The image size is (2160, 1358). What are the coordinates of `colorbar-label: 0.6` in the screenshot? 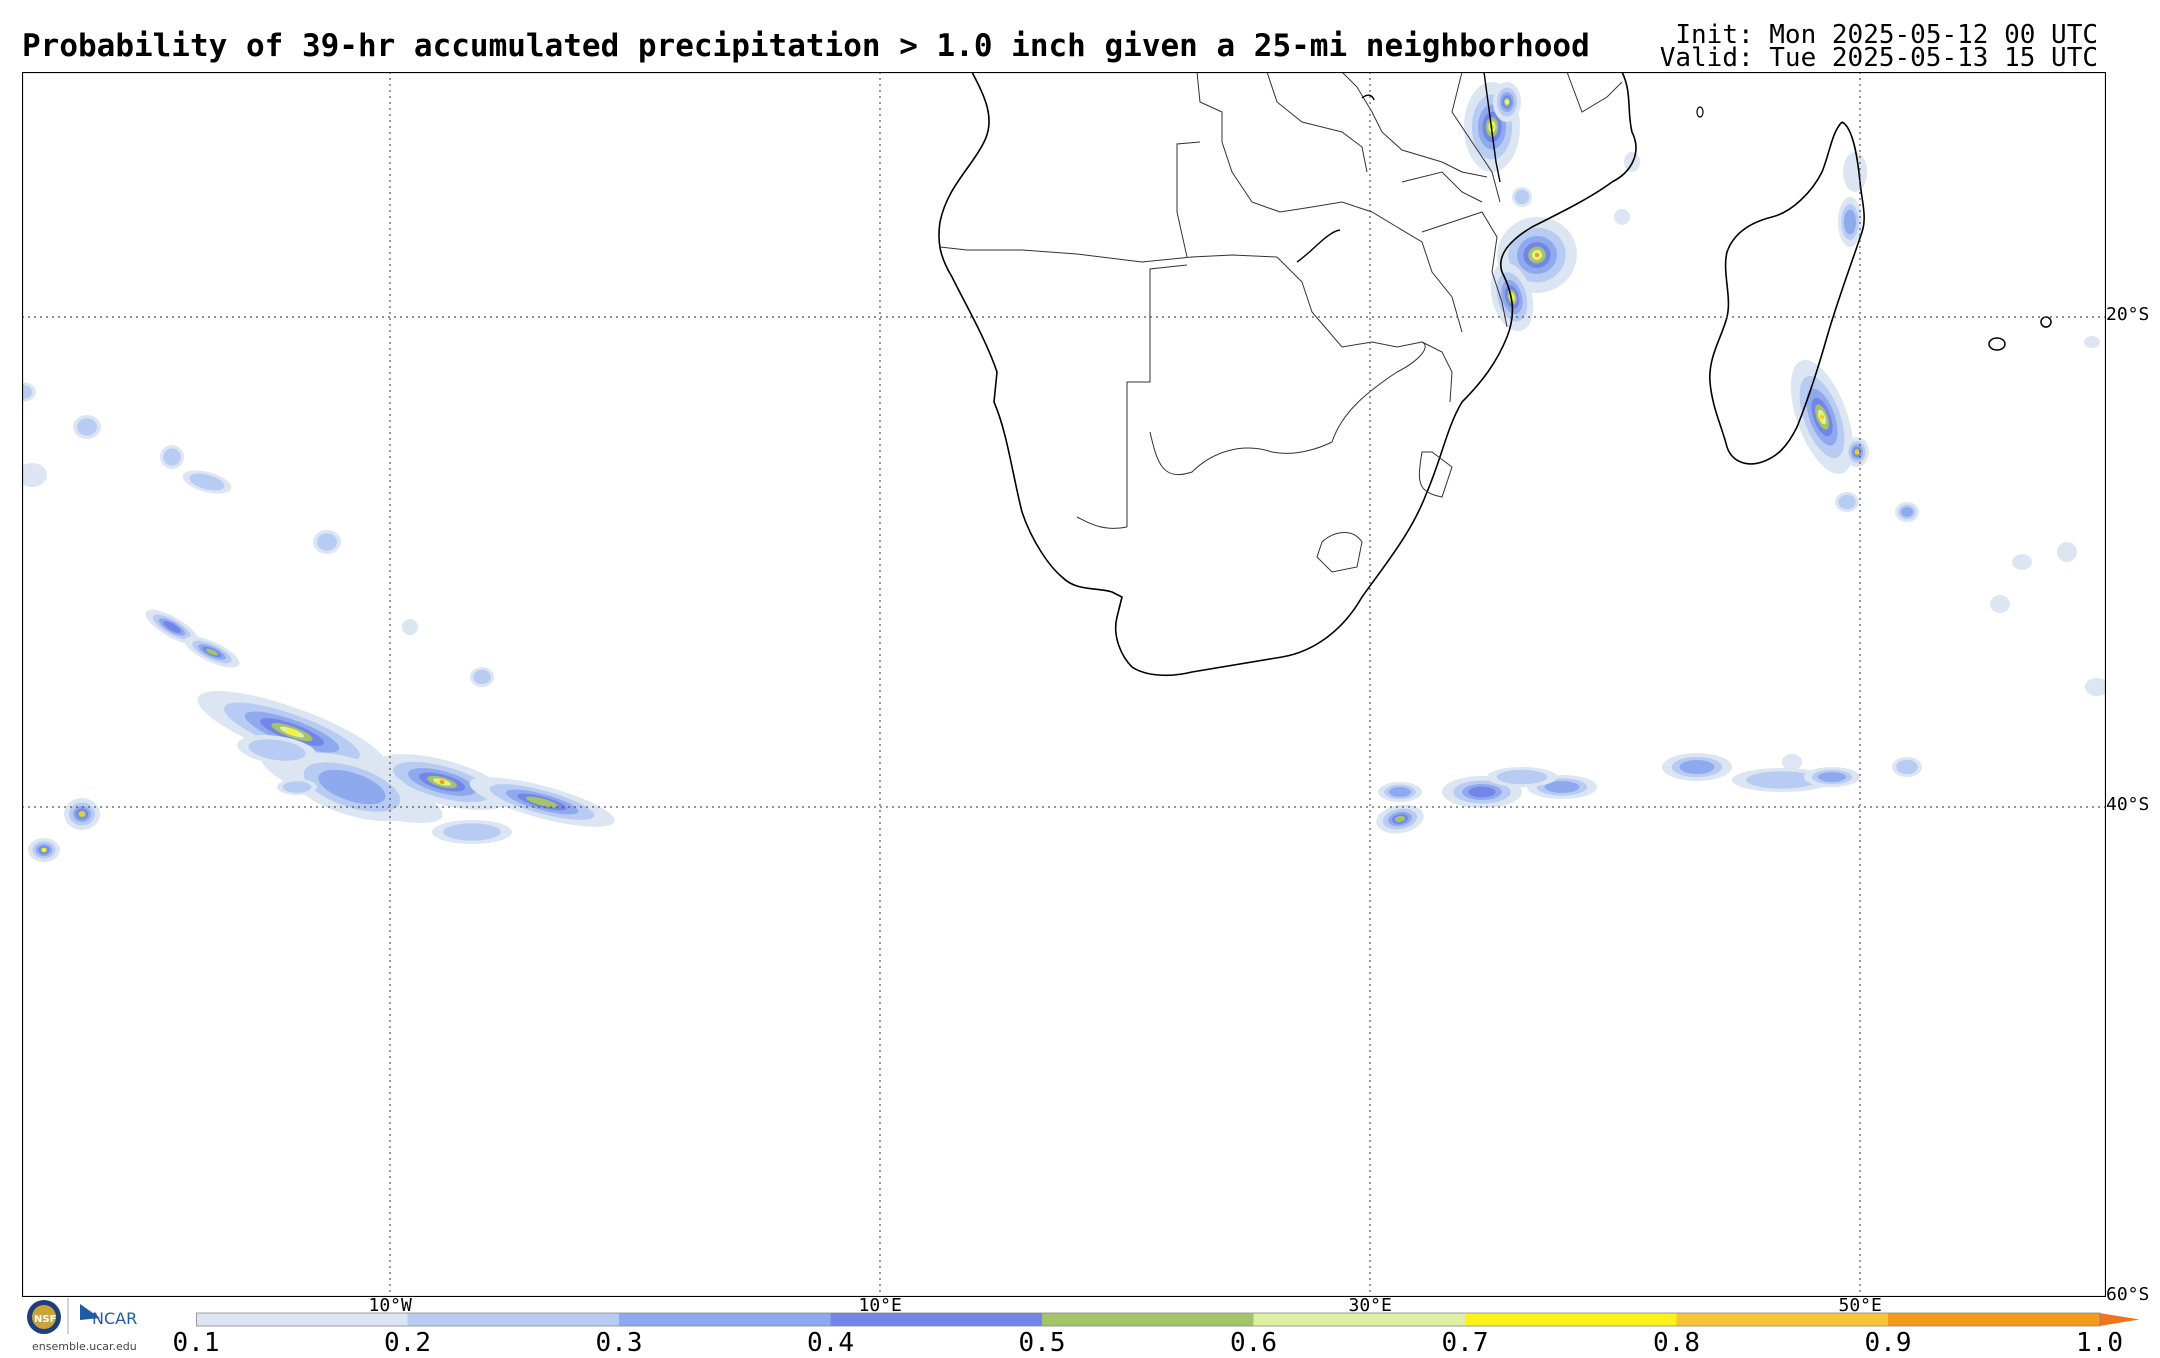 It's located at (1253, 1343).